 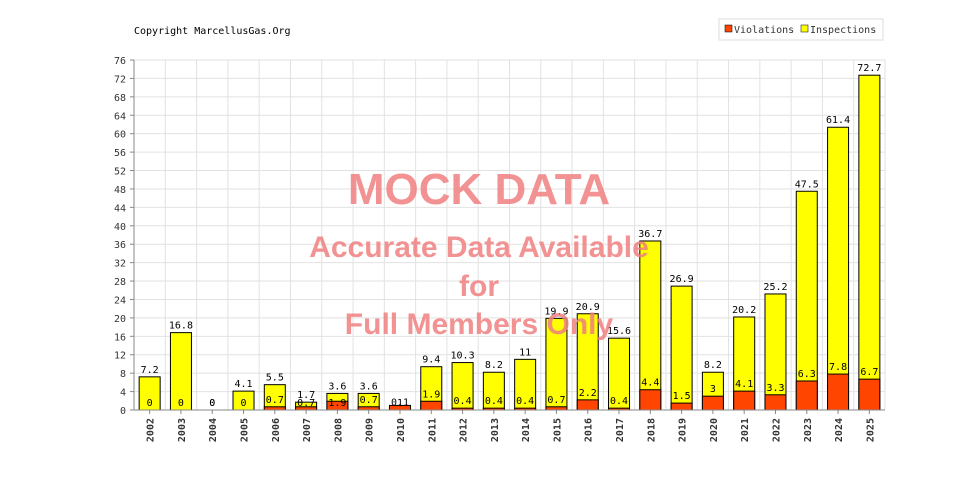 I want to click on data-label-inspections: 0, so click(x=212, y=403).